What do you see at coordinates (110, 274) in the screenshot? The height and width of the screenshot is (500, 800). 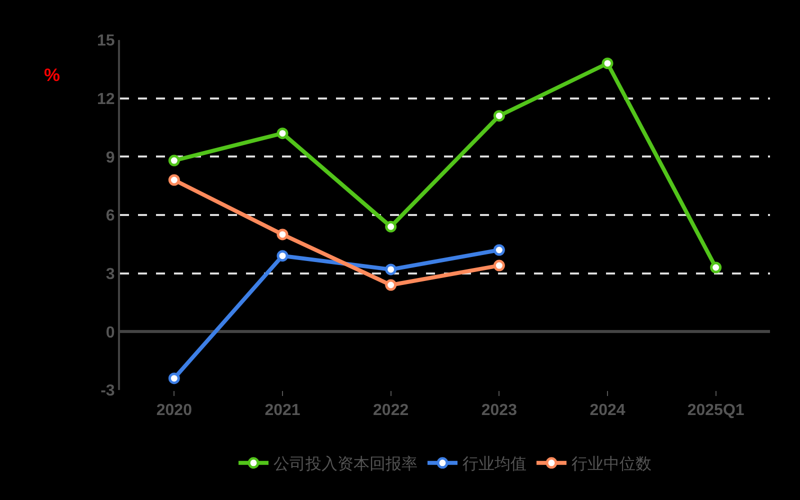 I see `y-tick-label: 3` at bounding box center [110, 274].